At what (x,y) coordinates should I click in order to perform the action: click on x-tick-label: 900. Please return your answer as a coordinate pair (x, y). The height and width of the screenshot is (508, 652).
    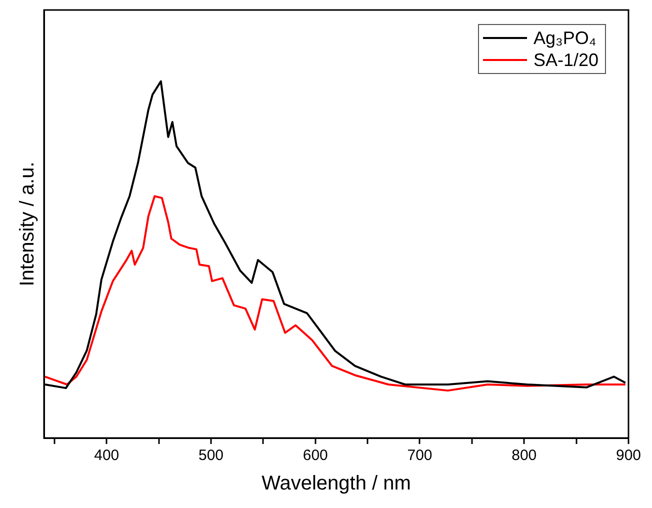
    Looking at the image, I should click on (628, 455).